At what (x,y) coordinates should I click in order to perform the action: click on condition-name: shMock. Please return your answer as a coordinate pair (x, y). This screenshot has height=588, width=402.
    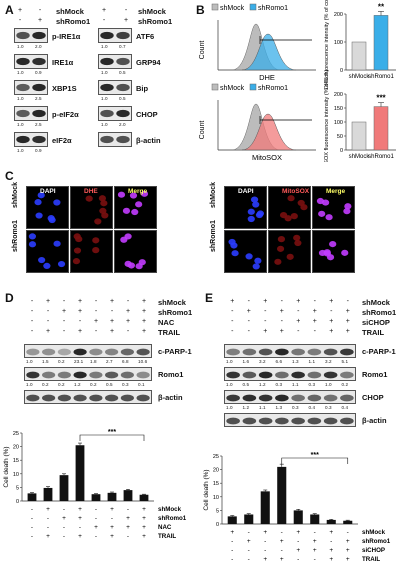
    Looking at the image, I should click on (376, 302).